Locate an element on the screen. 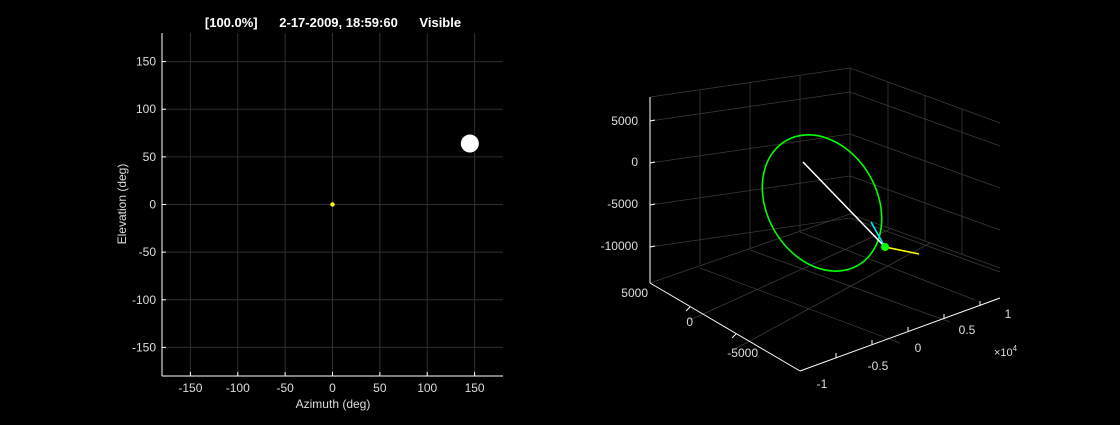  x-tick-label: -100 is located at coordinates (238, 388).